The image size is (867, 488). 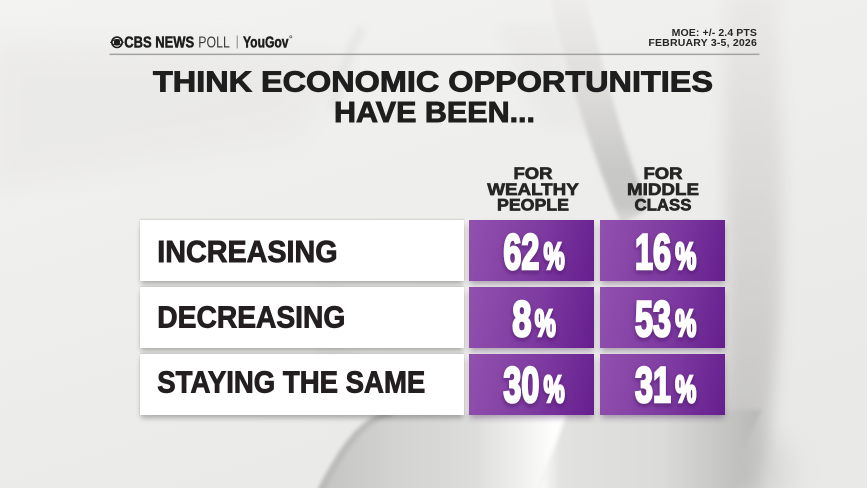 I want to click on svg-text: CLASS, so click(x=663, y=205).